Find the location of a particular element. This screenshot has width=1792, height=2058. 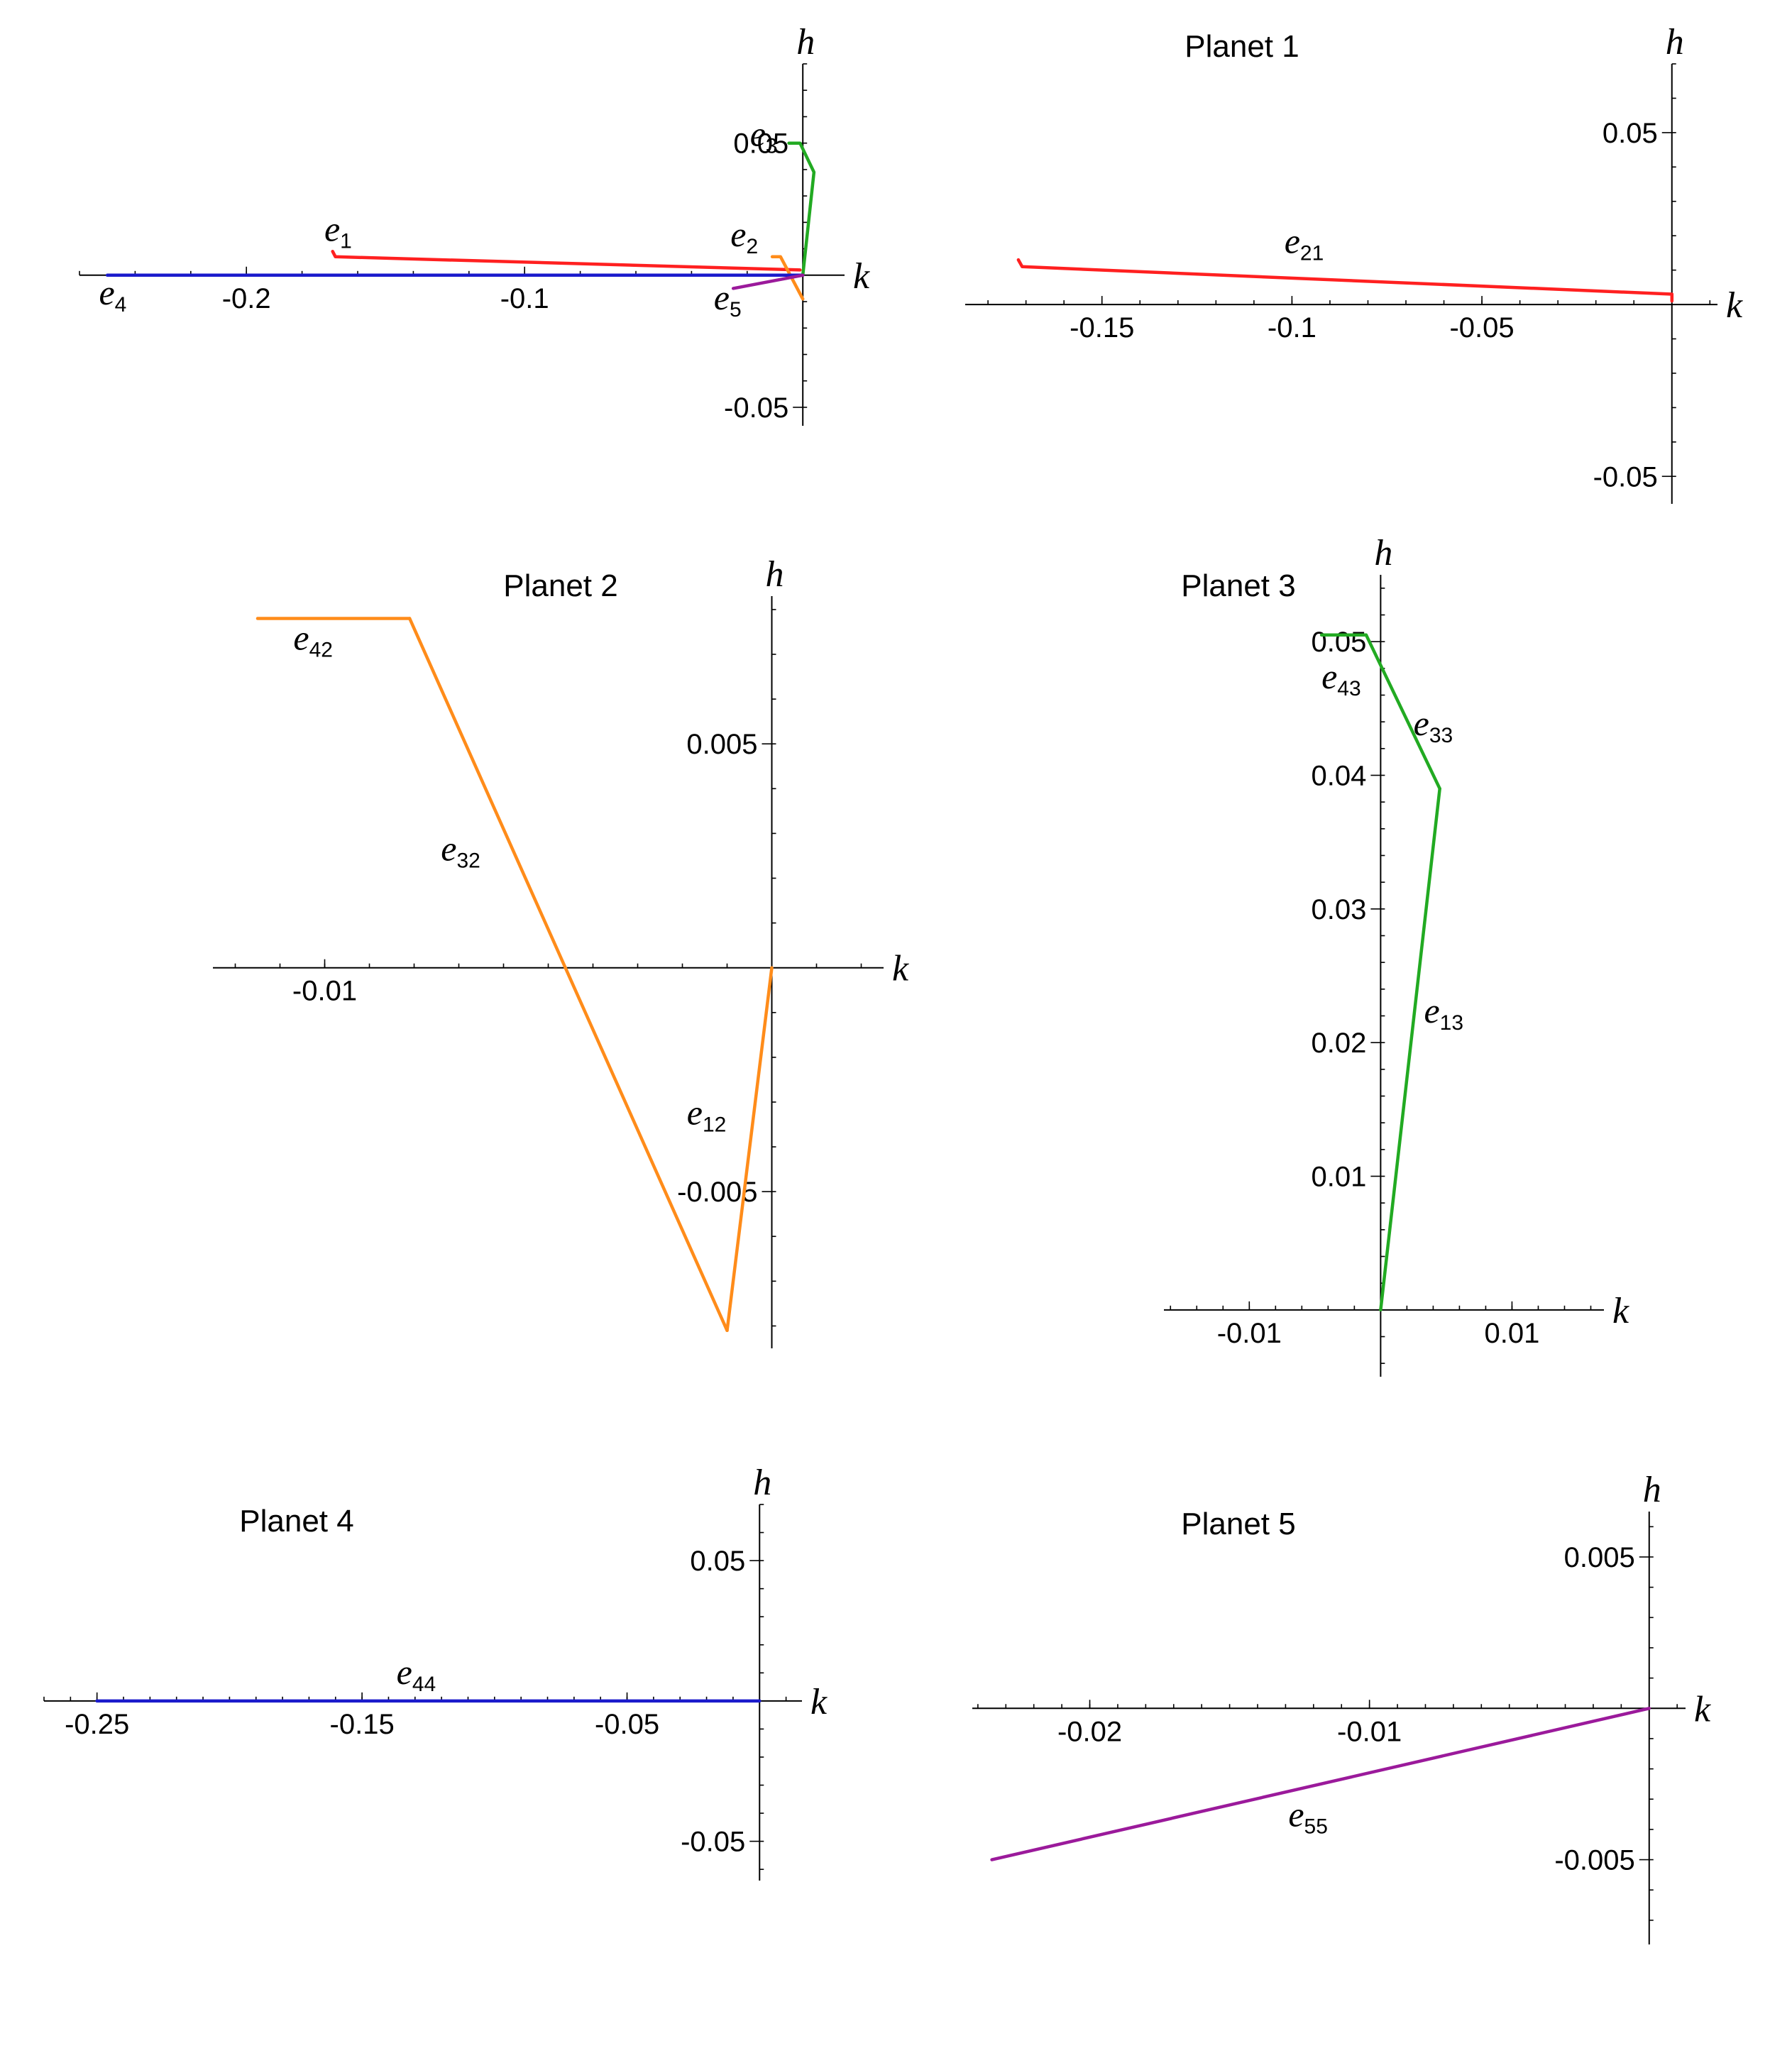

series-label-e44: e44 is located at coordinates (416, 1674).